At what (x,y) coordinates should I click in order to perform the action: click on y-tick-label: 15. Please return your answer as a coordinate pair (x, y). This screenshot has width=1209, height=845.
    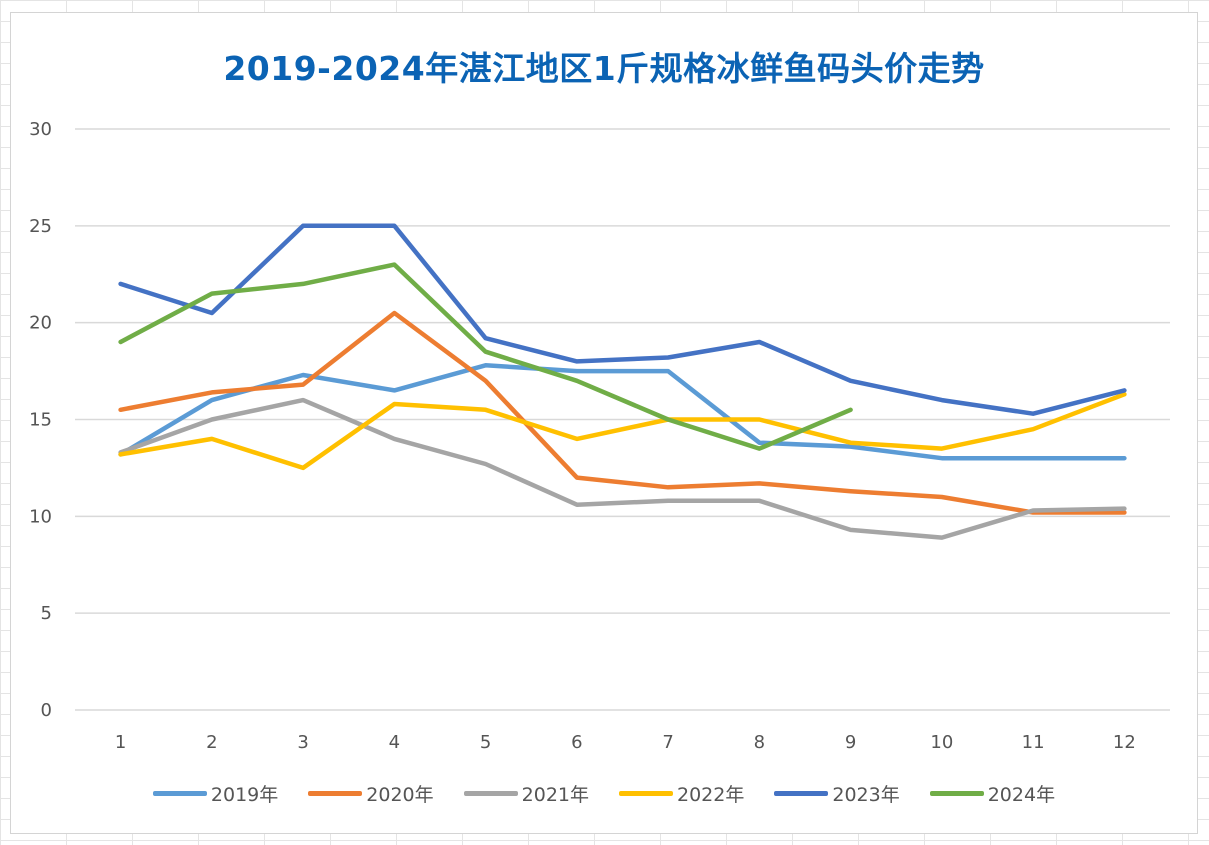
    Looking at the image, I should click on (40, 420).